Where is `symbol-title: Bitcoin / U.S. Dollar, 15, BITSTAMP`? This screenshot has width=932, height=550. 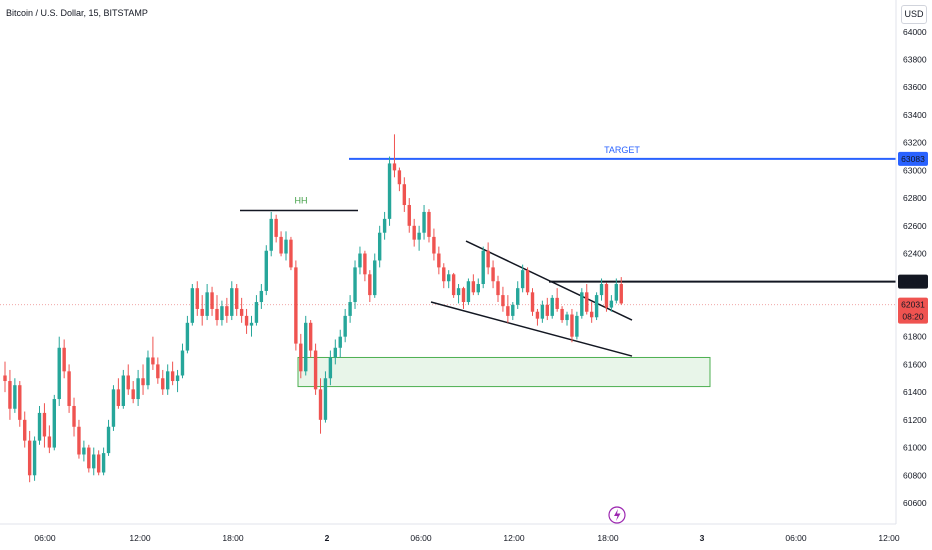 symbol-title: Bitcoin / U.S. Dollar, 15, BITSTAMP is located at coordinates (77, 13).